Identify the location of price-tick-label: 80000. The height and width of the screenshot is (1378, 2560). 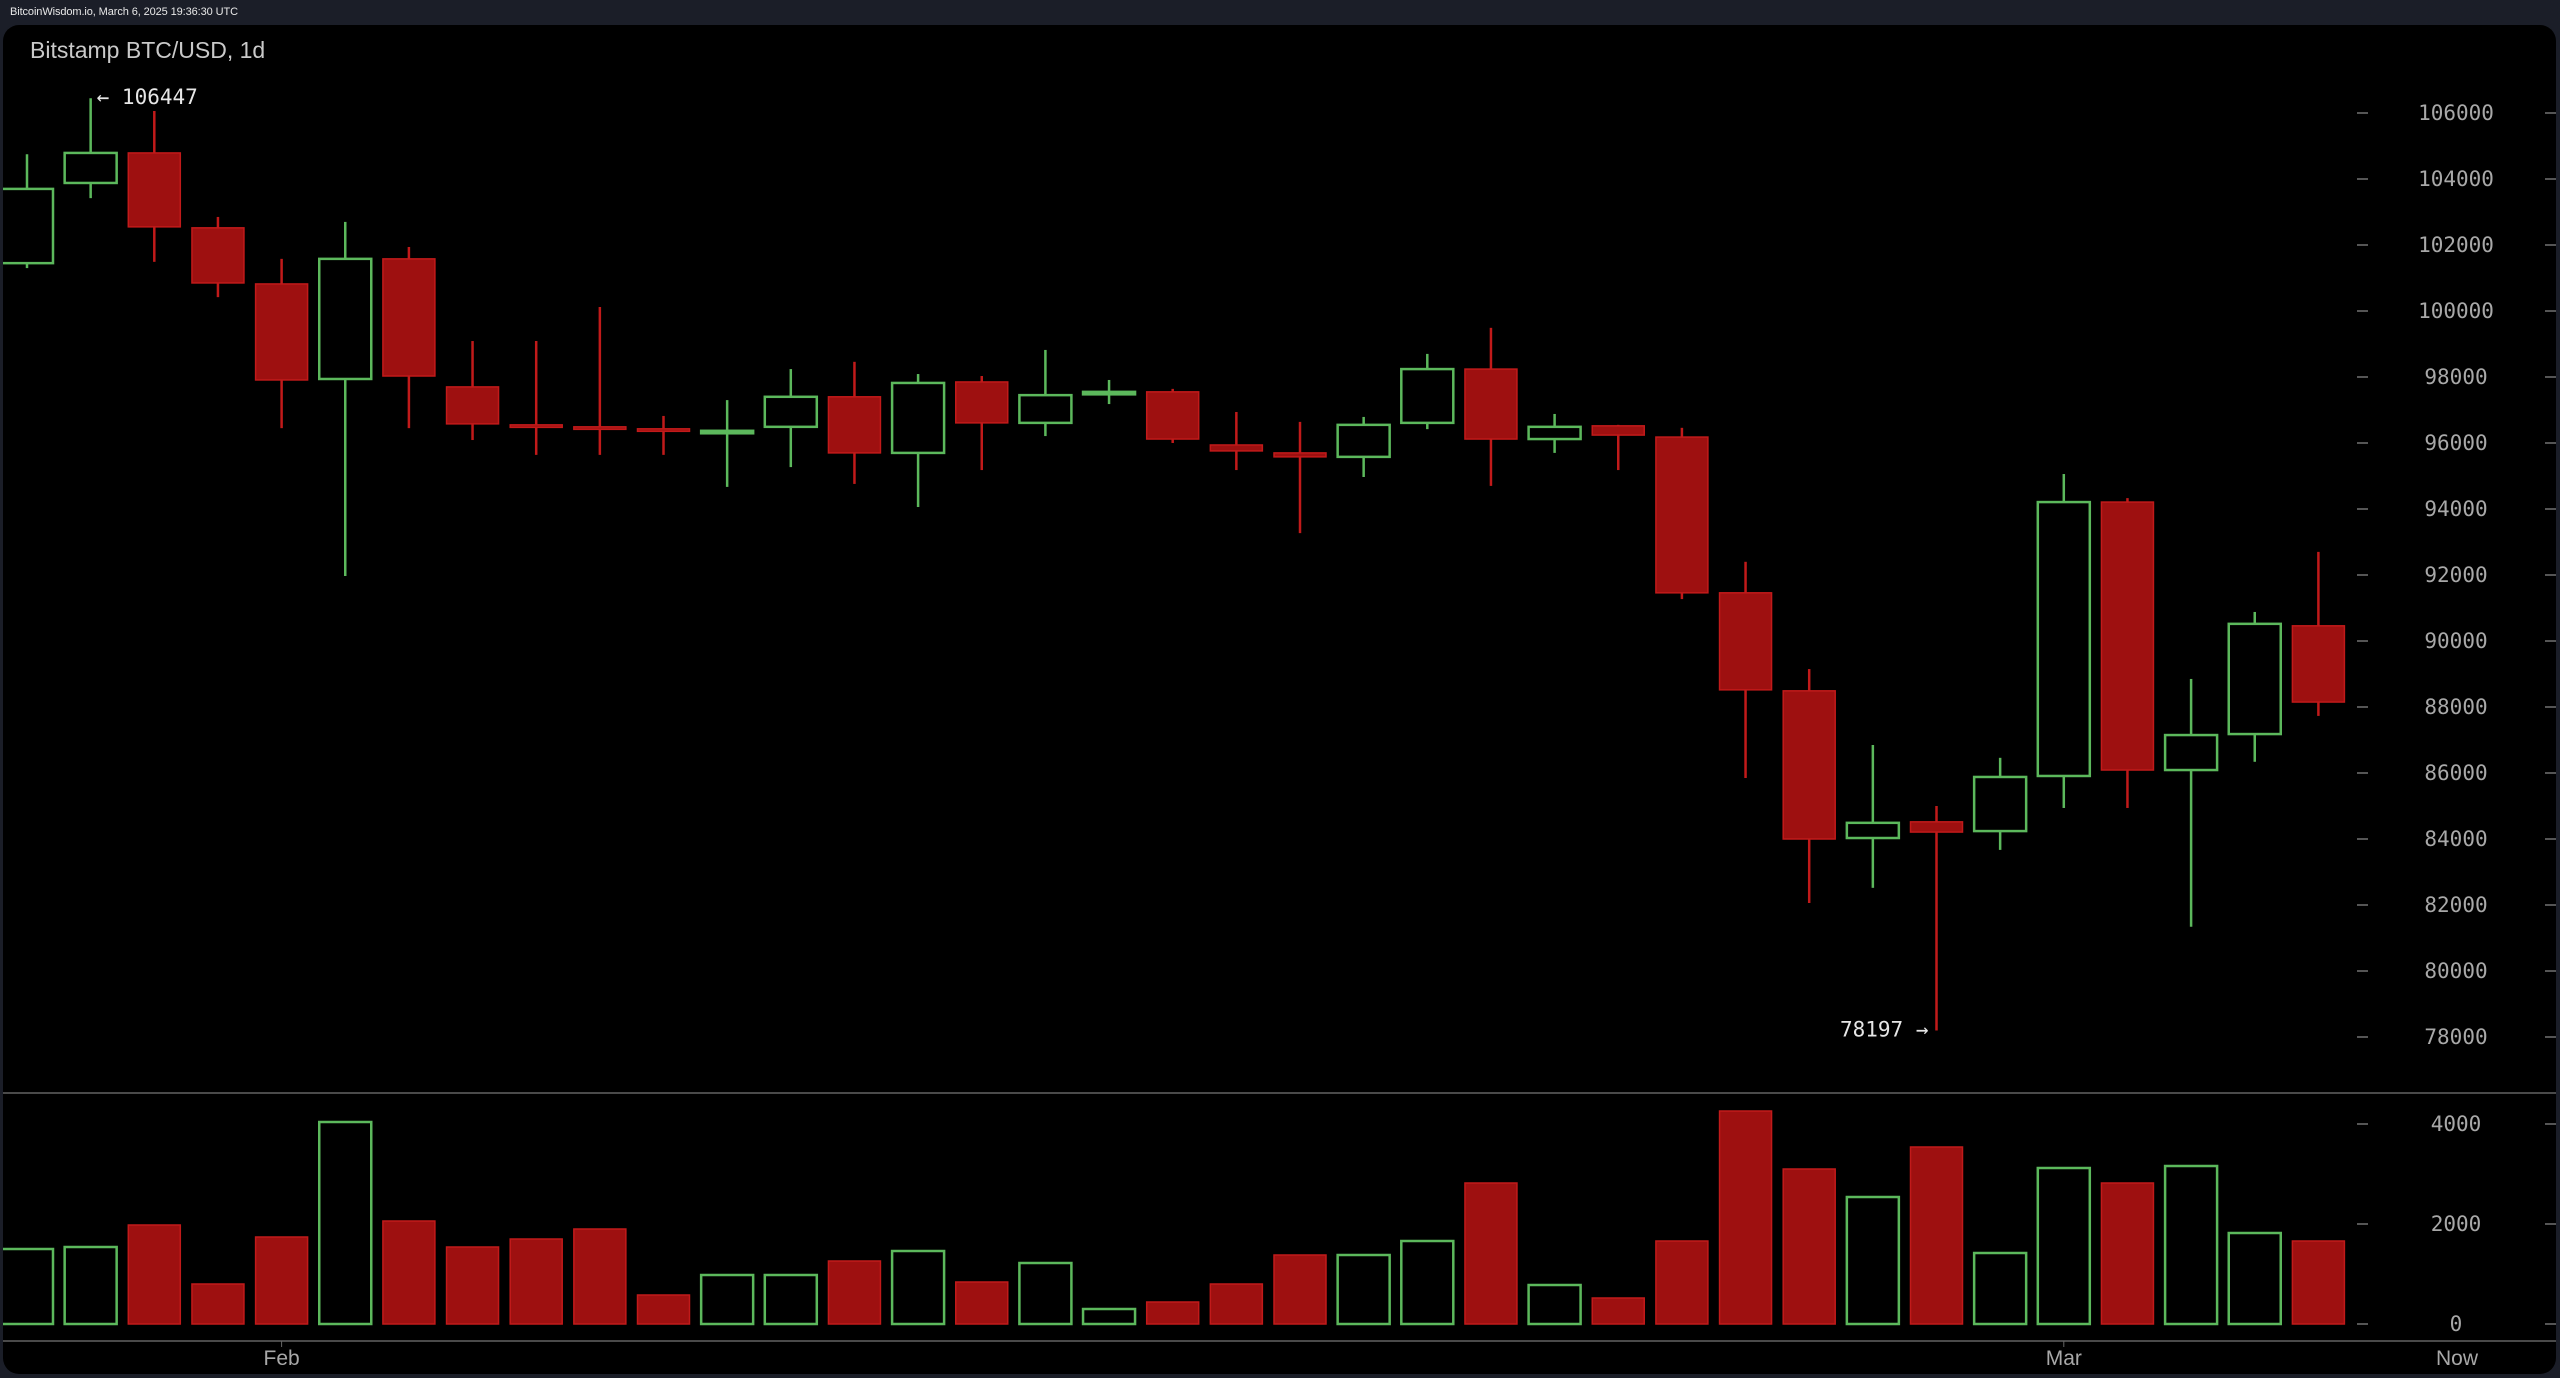
(2455, 971).